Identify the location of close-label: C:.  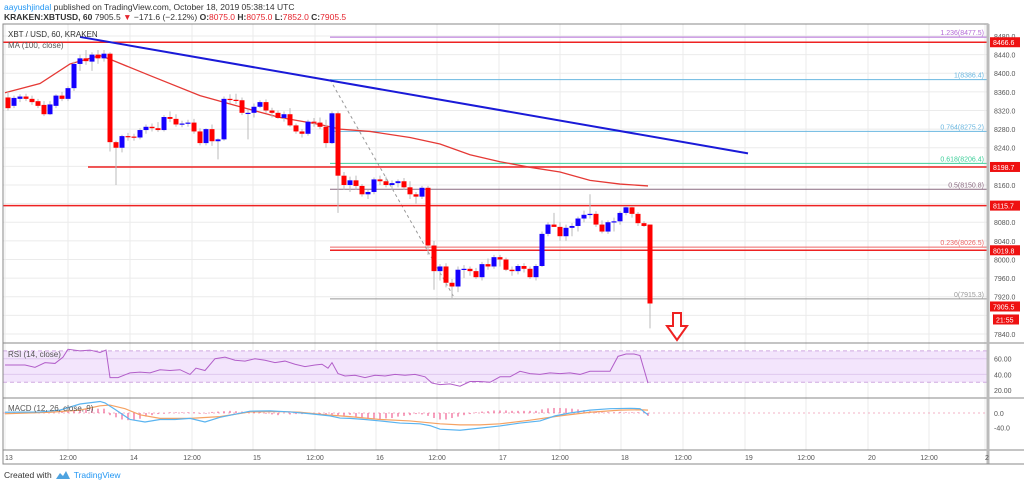
(316, 17).